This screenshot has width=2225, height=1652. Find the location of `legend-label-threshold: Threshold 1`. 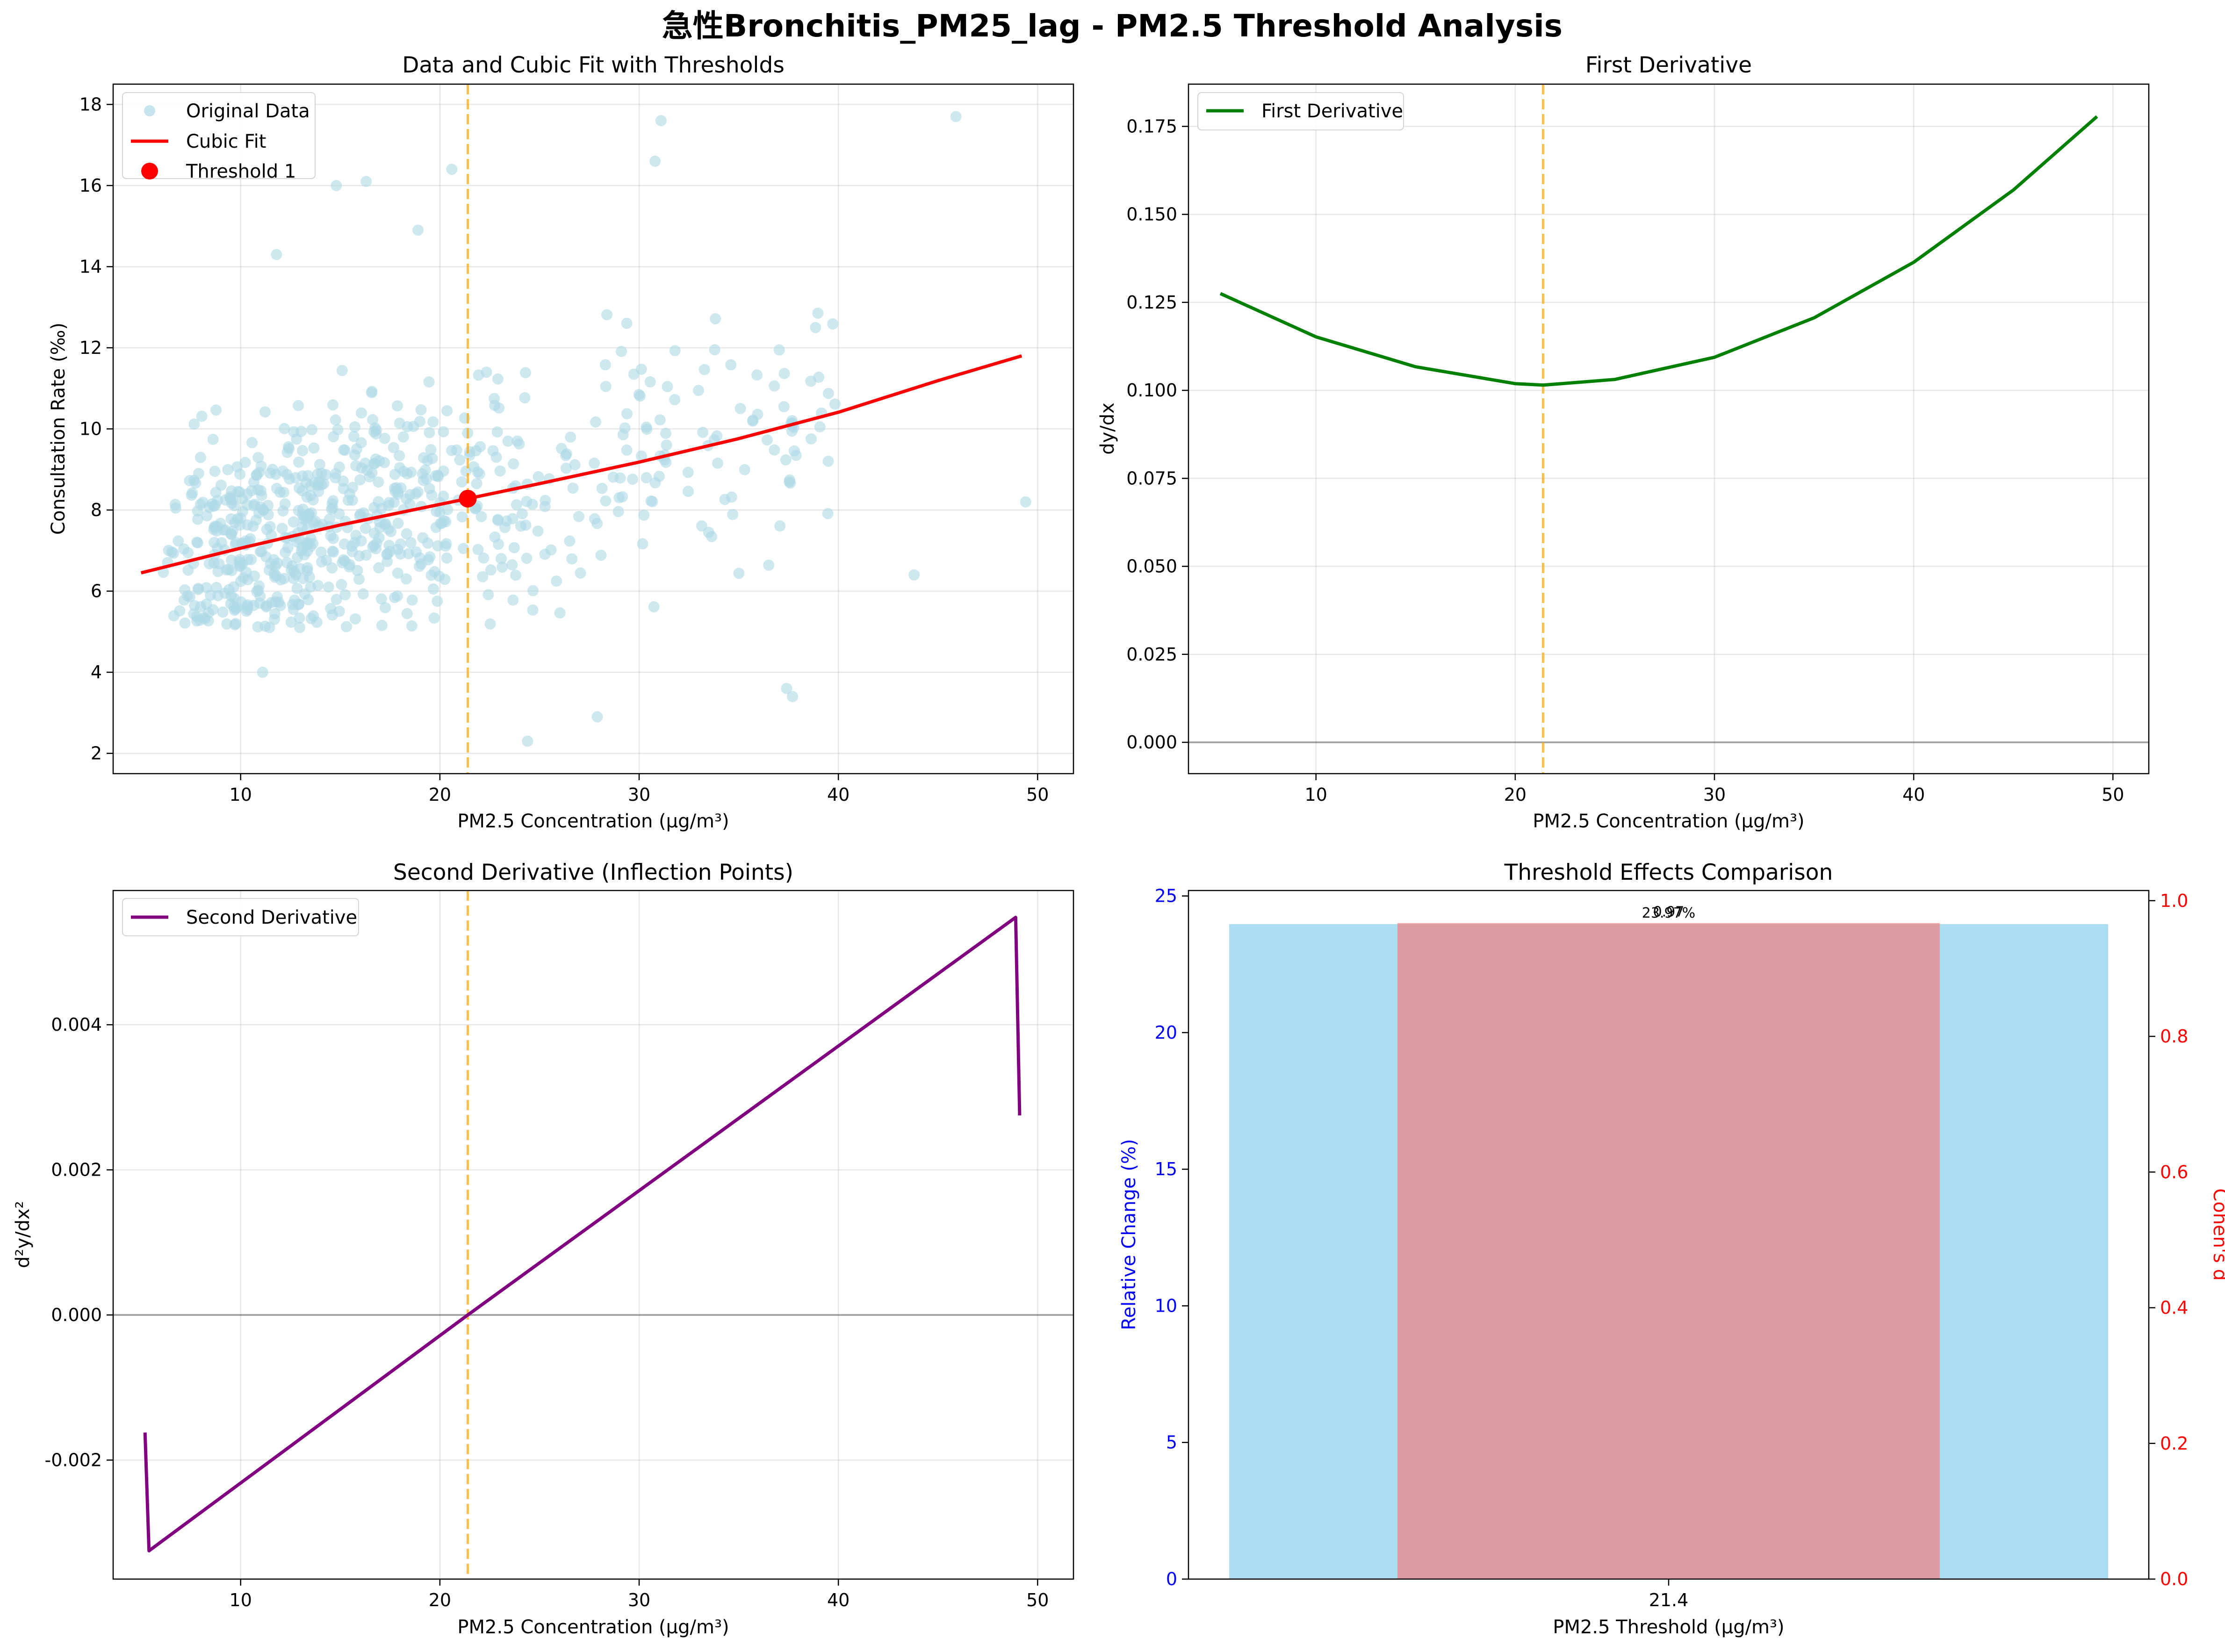

legend-label-threshold: Threshold 1 is located at coordinates (241, 172).